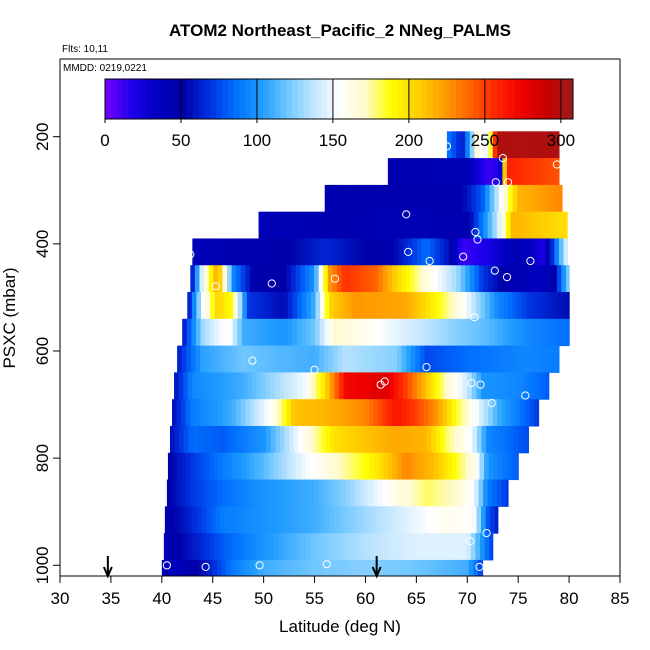  I want to click on x-tick-label: 60, so click(365, 598).